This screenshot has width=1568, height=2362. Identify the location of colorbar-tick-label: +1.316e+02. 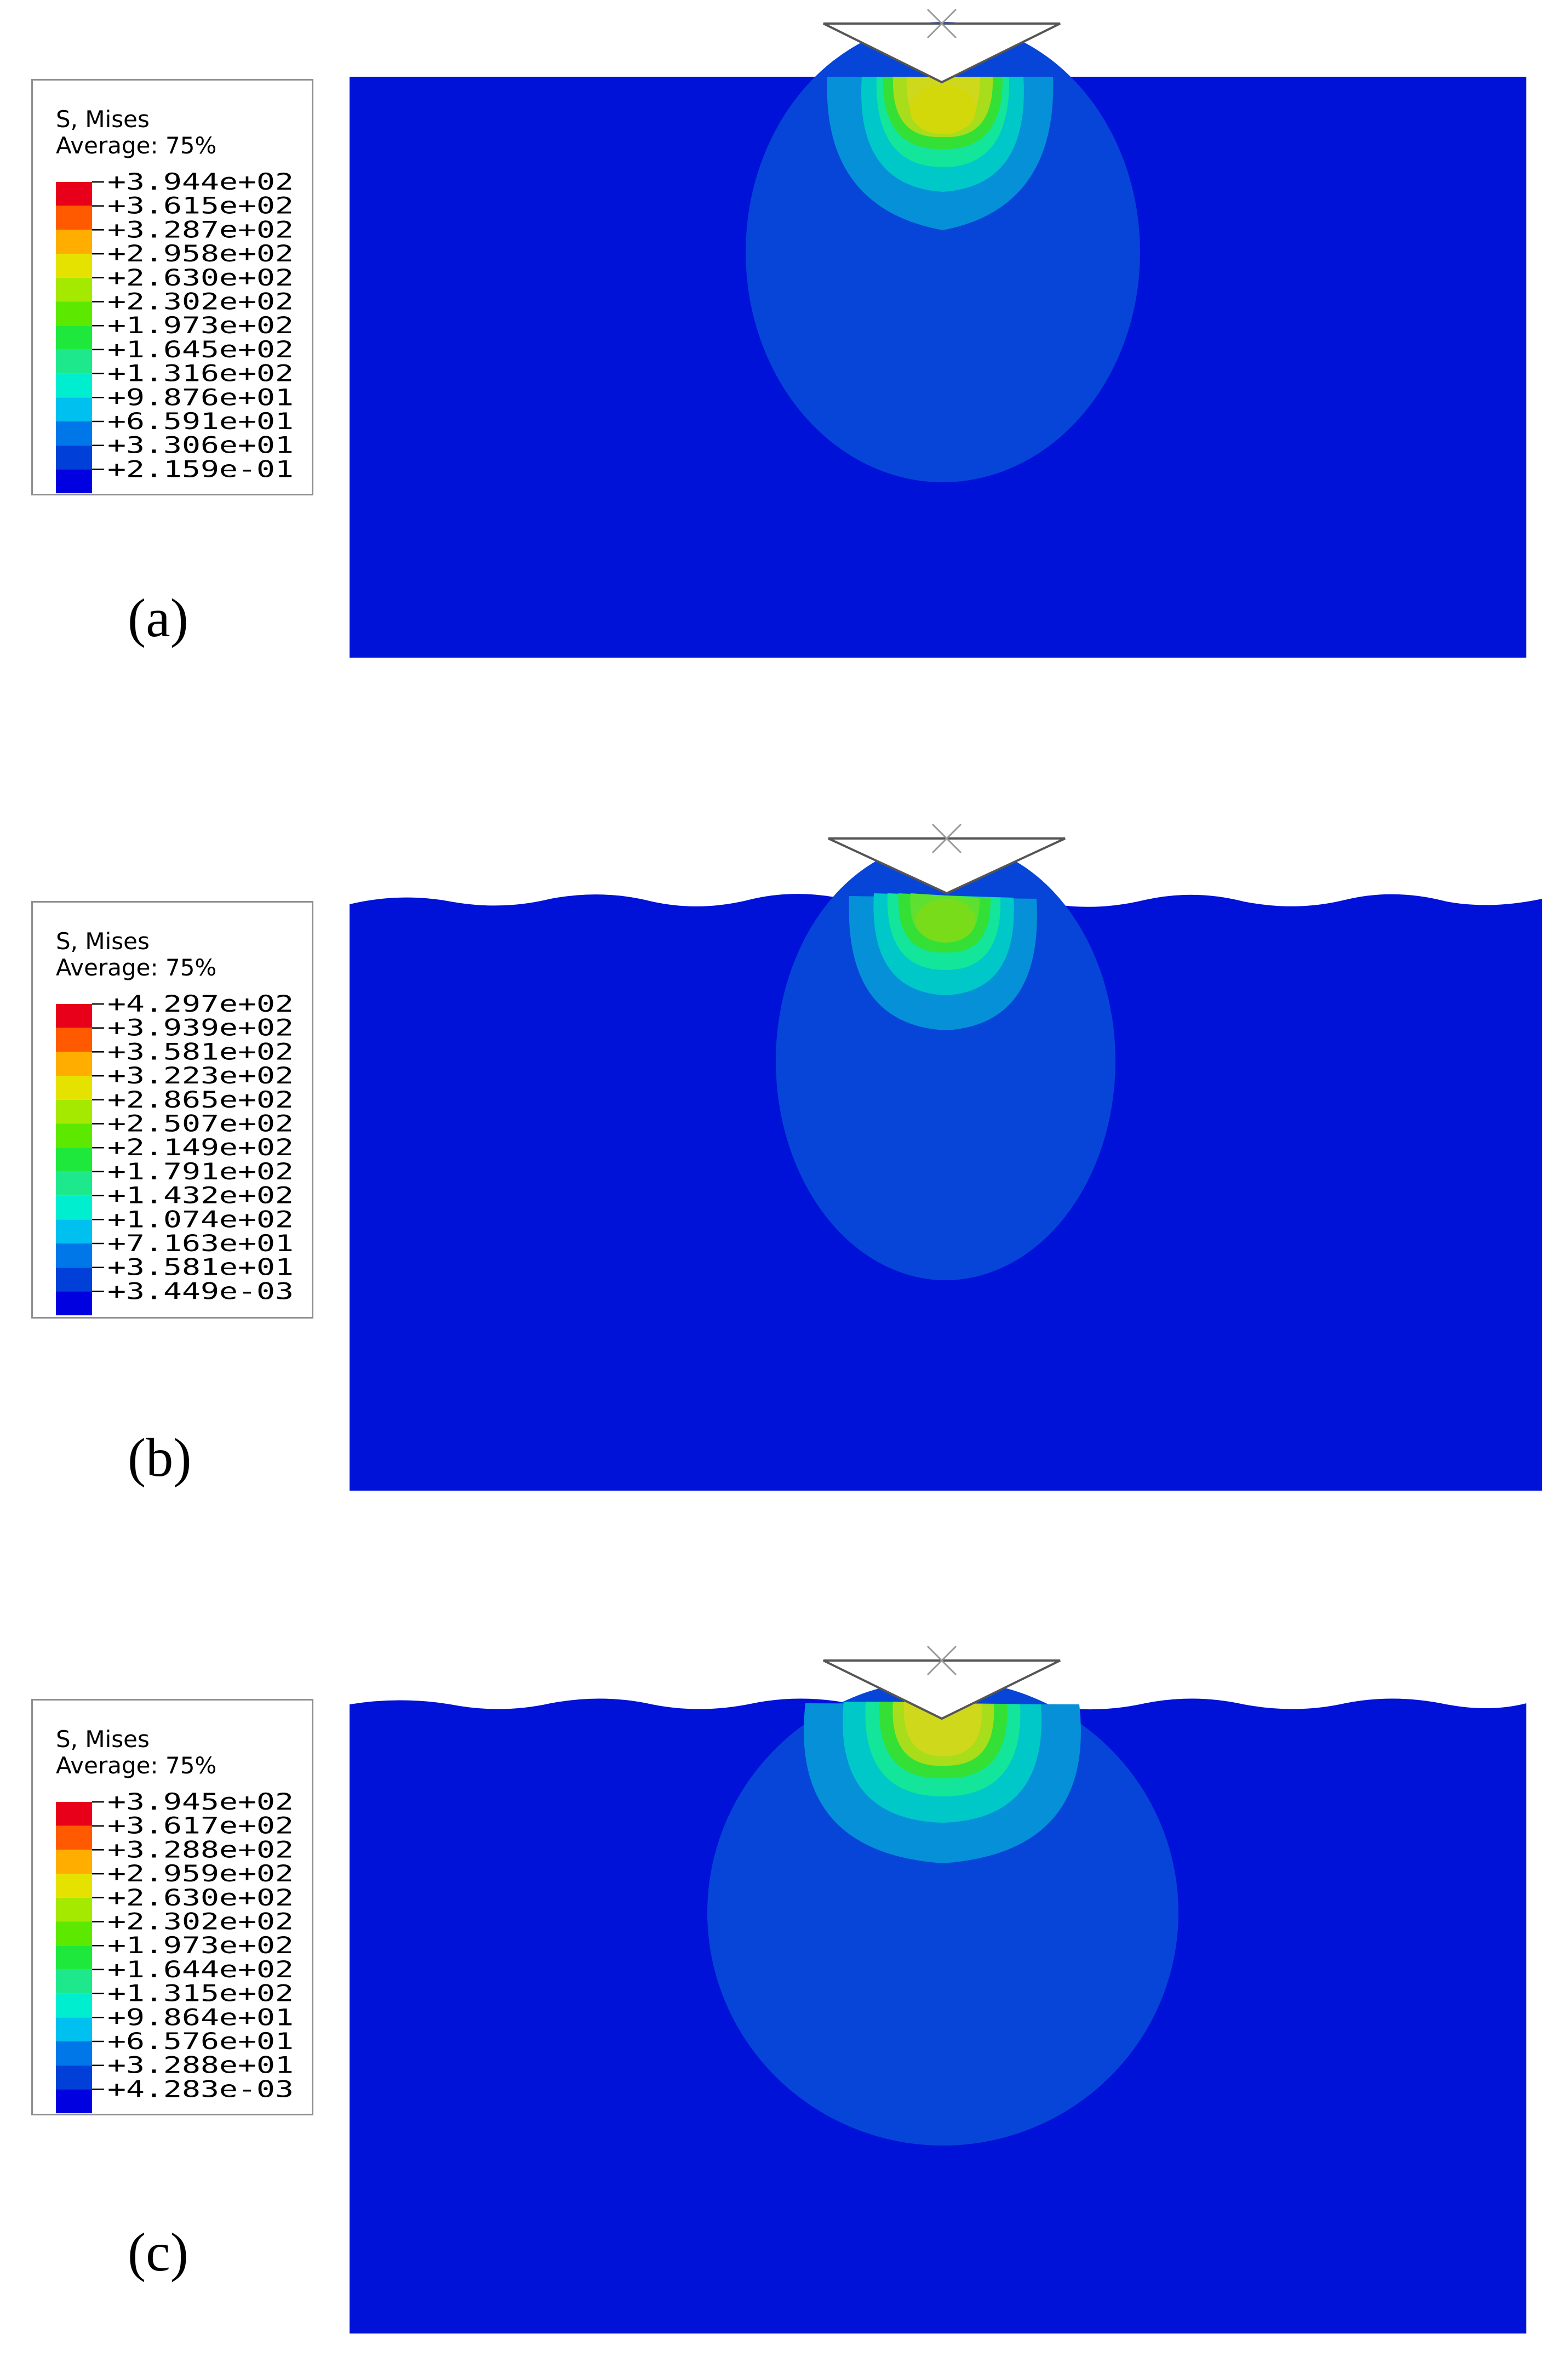
(201, 373).